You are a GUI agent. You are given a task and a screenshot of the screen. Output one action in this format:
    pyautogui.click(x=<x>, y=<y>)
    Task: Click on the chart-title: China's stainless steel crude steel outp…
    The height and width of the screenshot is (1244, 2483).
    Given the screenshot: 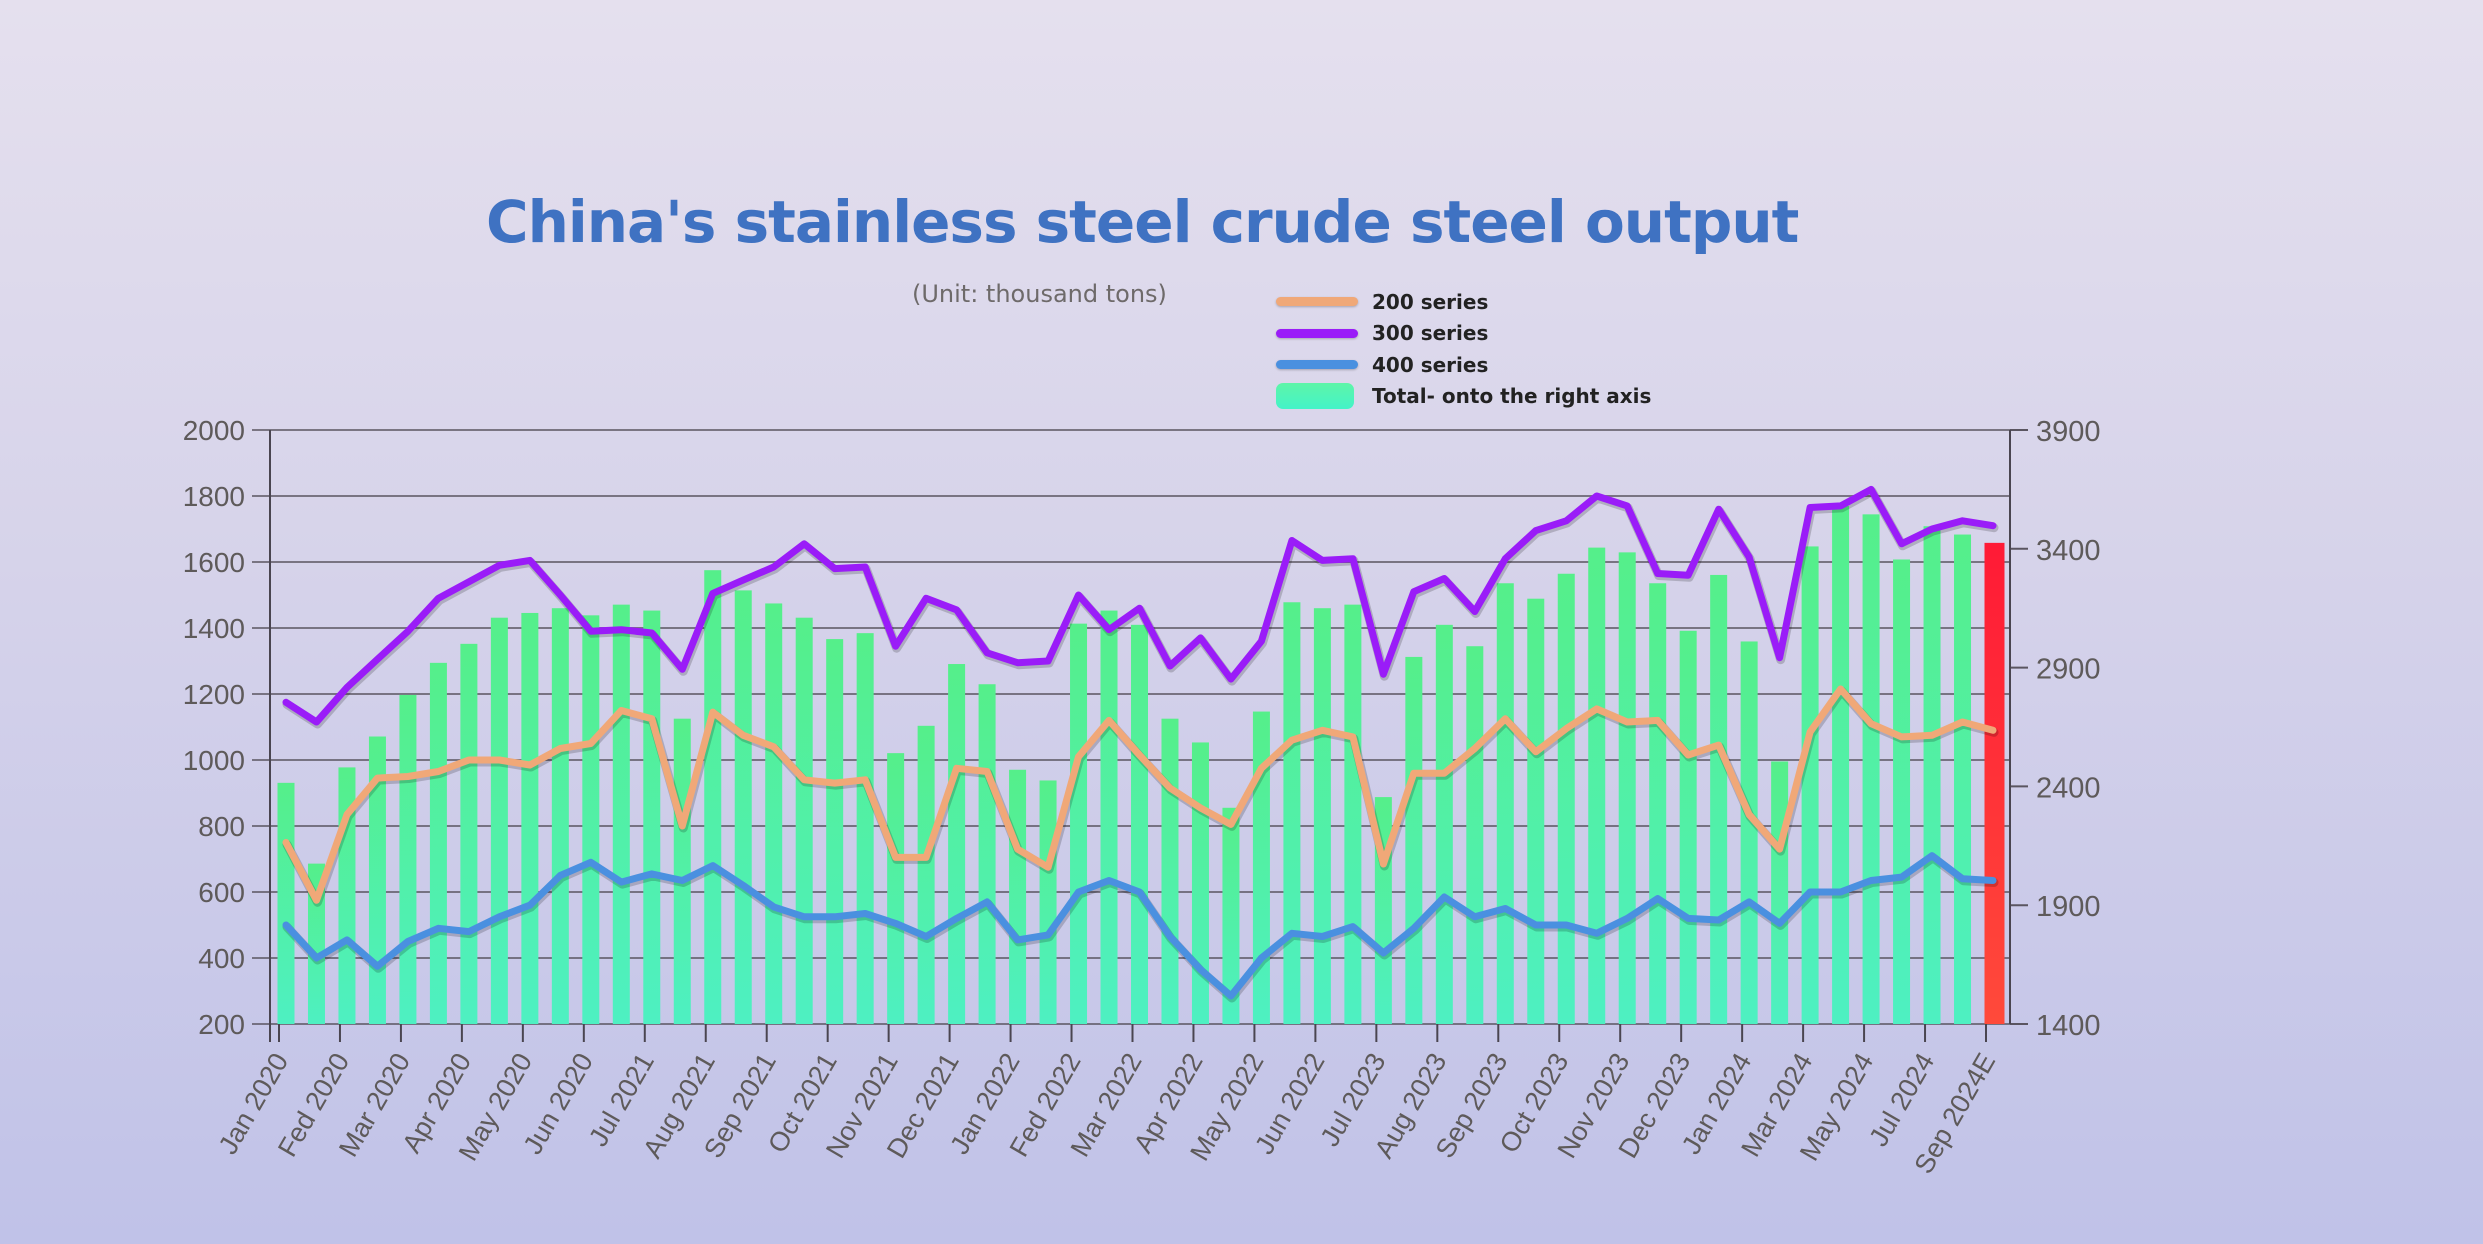 What is the action you would take?
    pyautogui.click(x=1142, y=222)
    